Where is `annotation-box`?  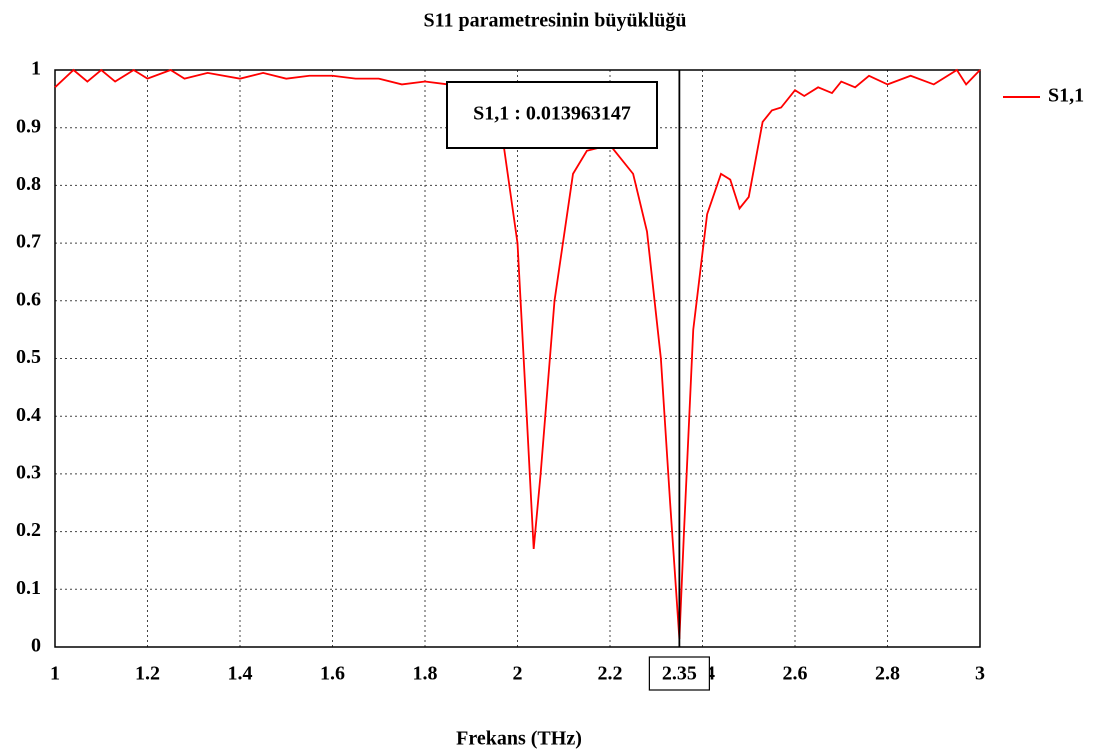
annotation-box is located at coordinates (552, 115).